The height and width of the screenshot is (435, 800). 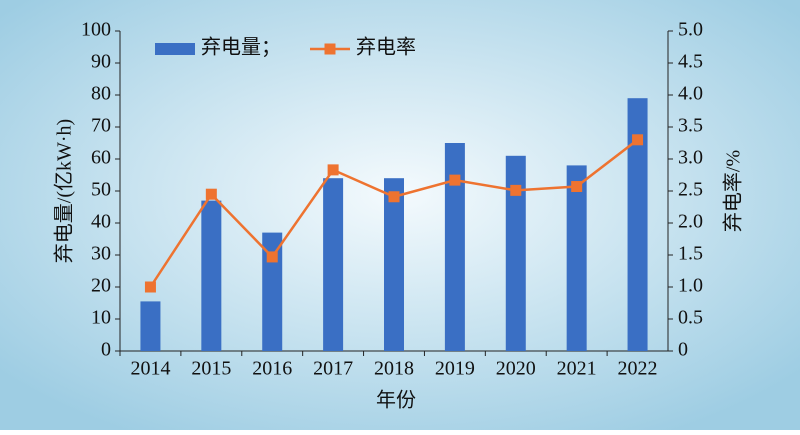 I want to click on y-tick-label: 10, so click(x=101, y=318).